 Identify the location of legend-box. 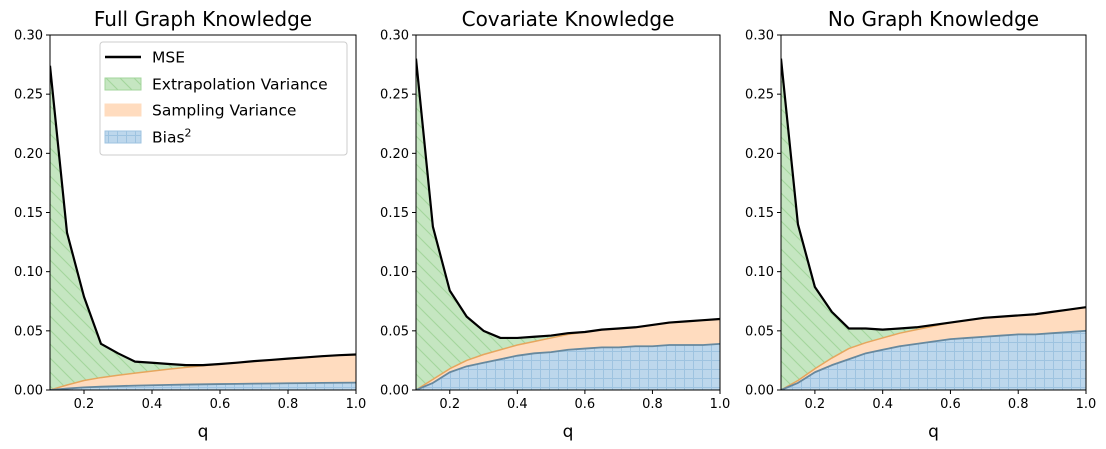
(223, 98).